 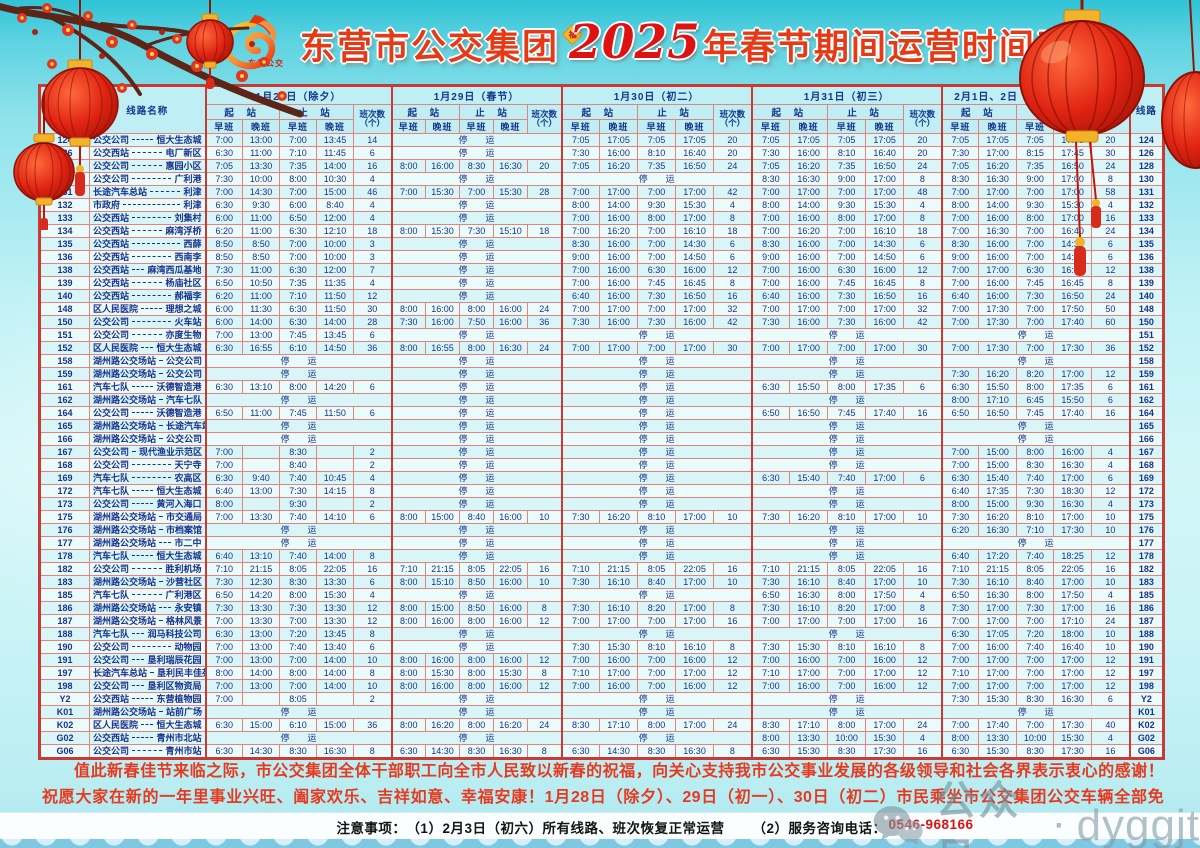 I want to click on line-number-right: 151, so click(x=1146, y=335).